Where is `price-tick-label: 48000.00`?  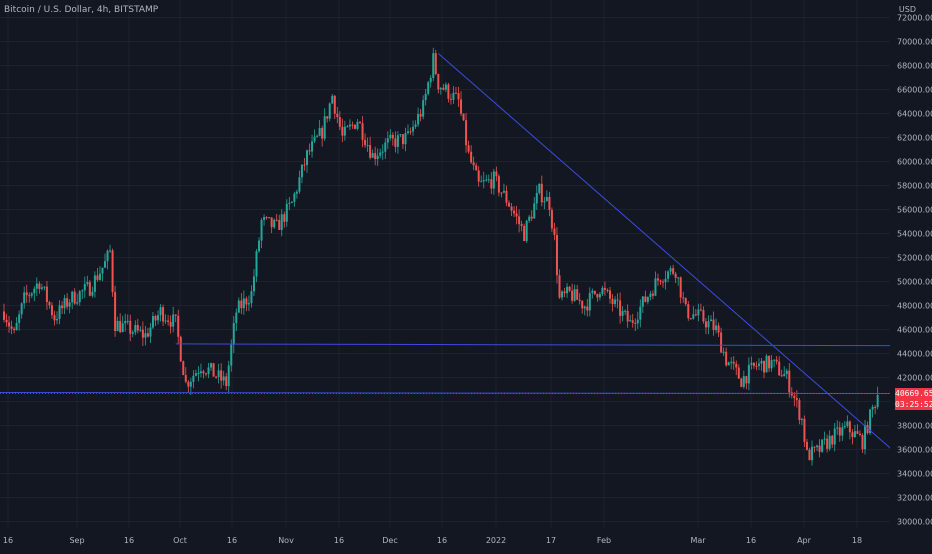 price-tick-label: 48000.00 is located at coordinates (914, 306).